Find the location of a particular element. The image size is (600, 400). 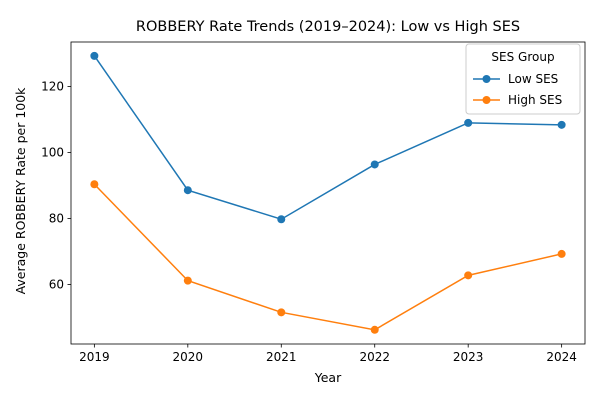

legend-marker-low-ses is located at coordinates (486, 79).